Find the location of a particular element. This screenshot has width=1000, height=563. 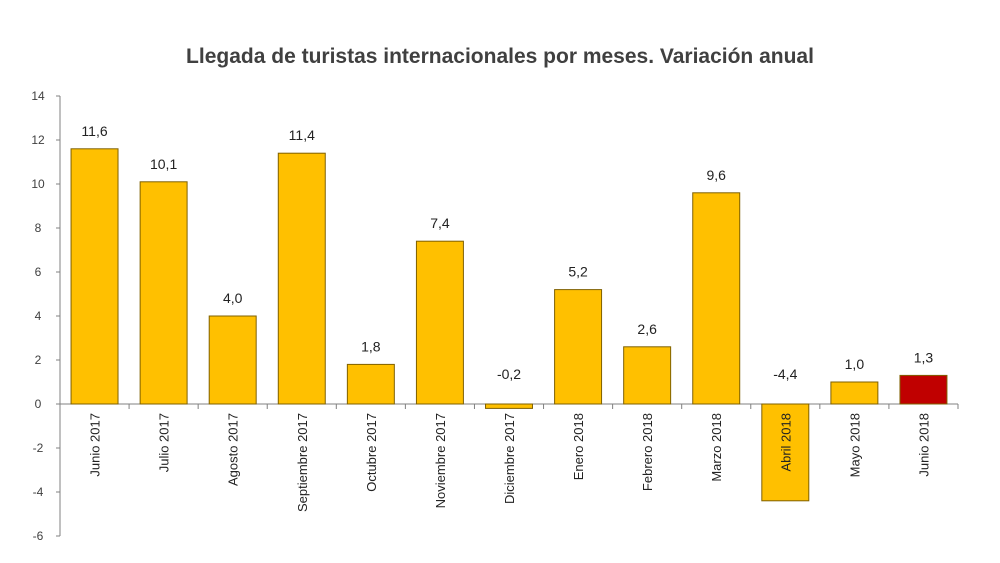

data-label: 1,8 is located at coordinates (371, 346).